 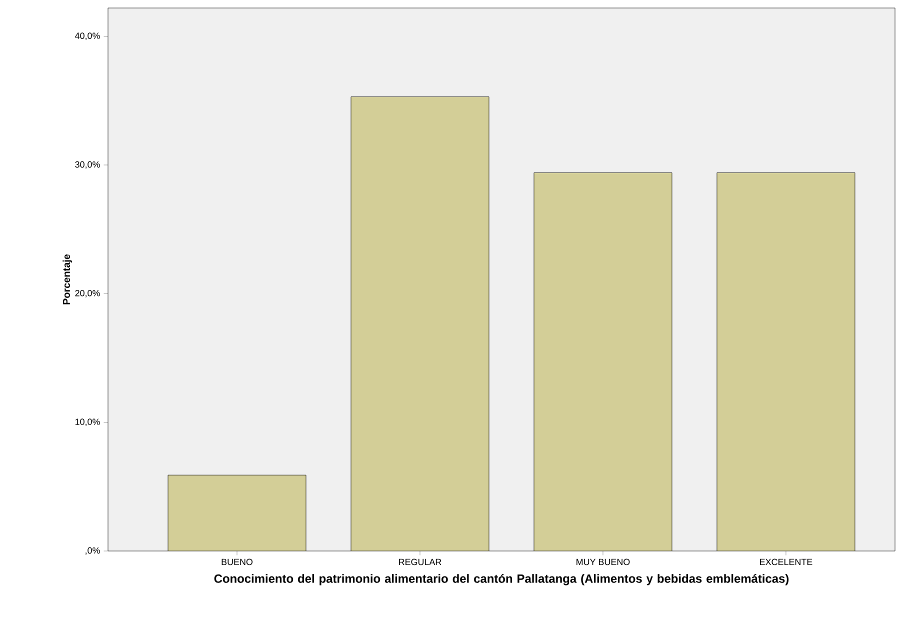 What do you see at coordinates (87, 422) in the screenshot?
I see `y-tick-label: 10,0%` at bounding box center [87, 422].